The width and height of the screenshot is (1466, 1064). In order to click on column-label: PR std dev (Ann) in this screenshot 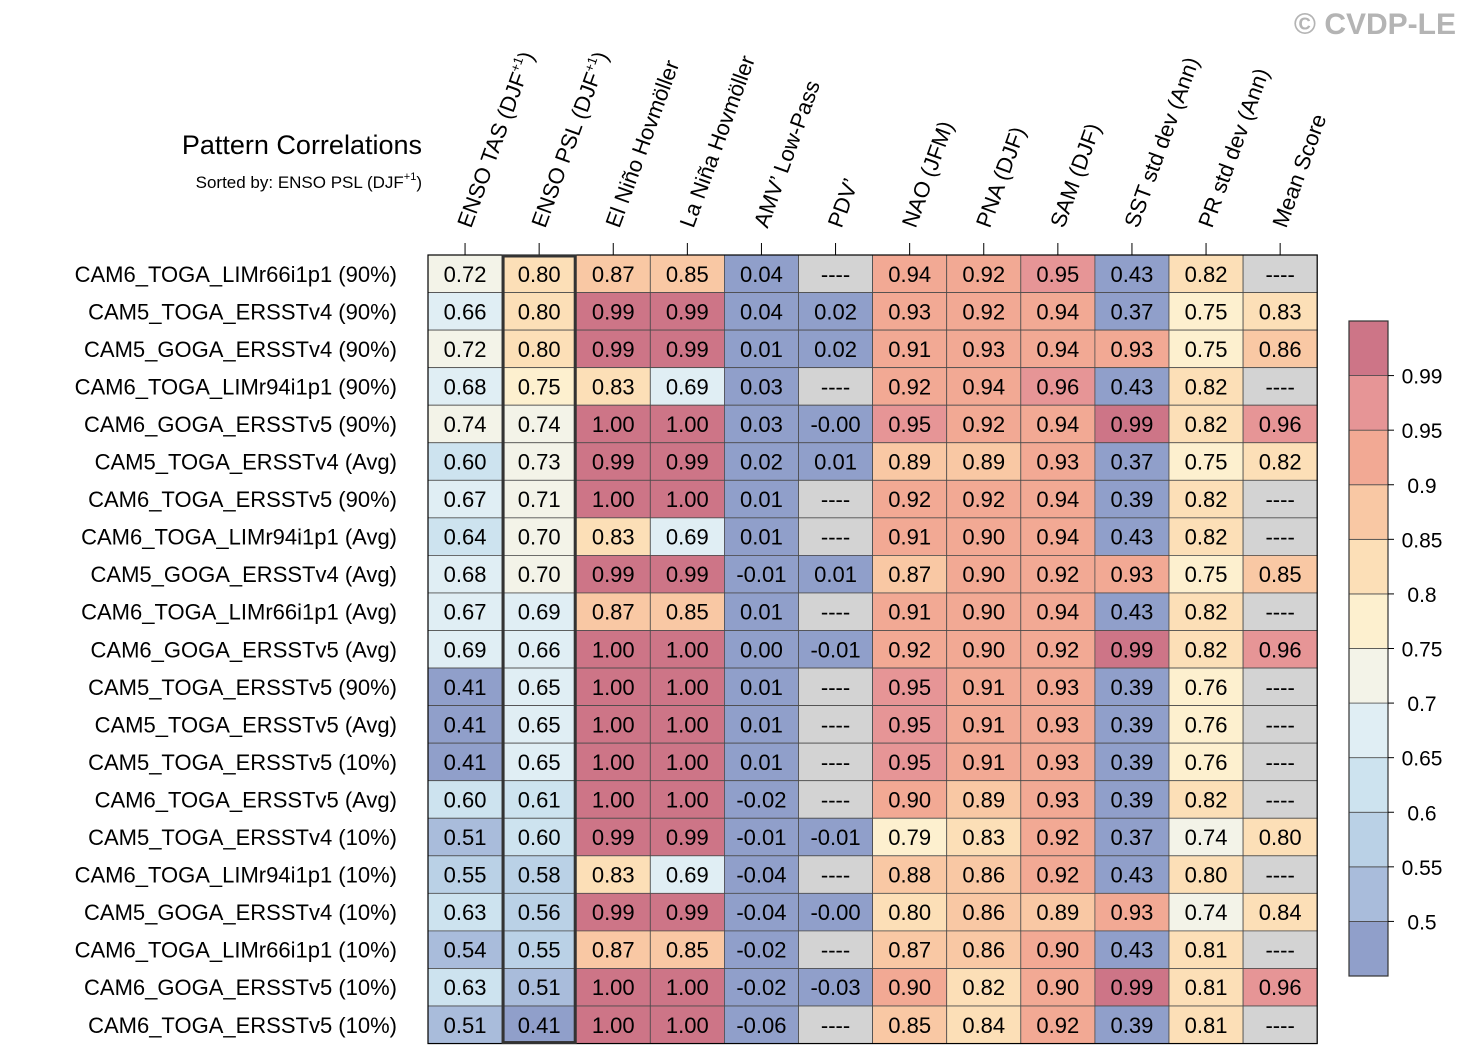, I will do `click(1233, 148)`.